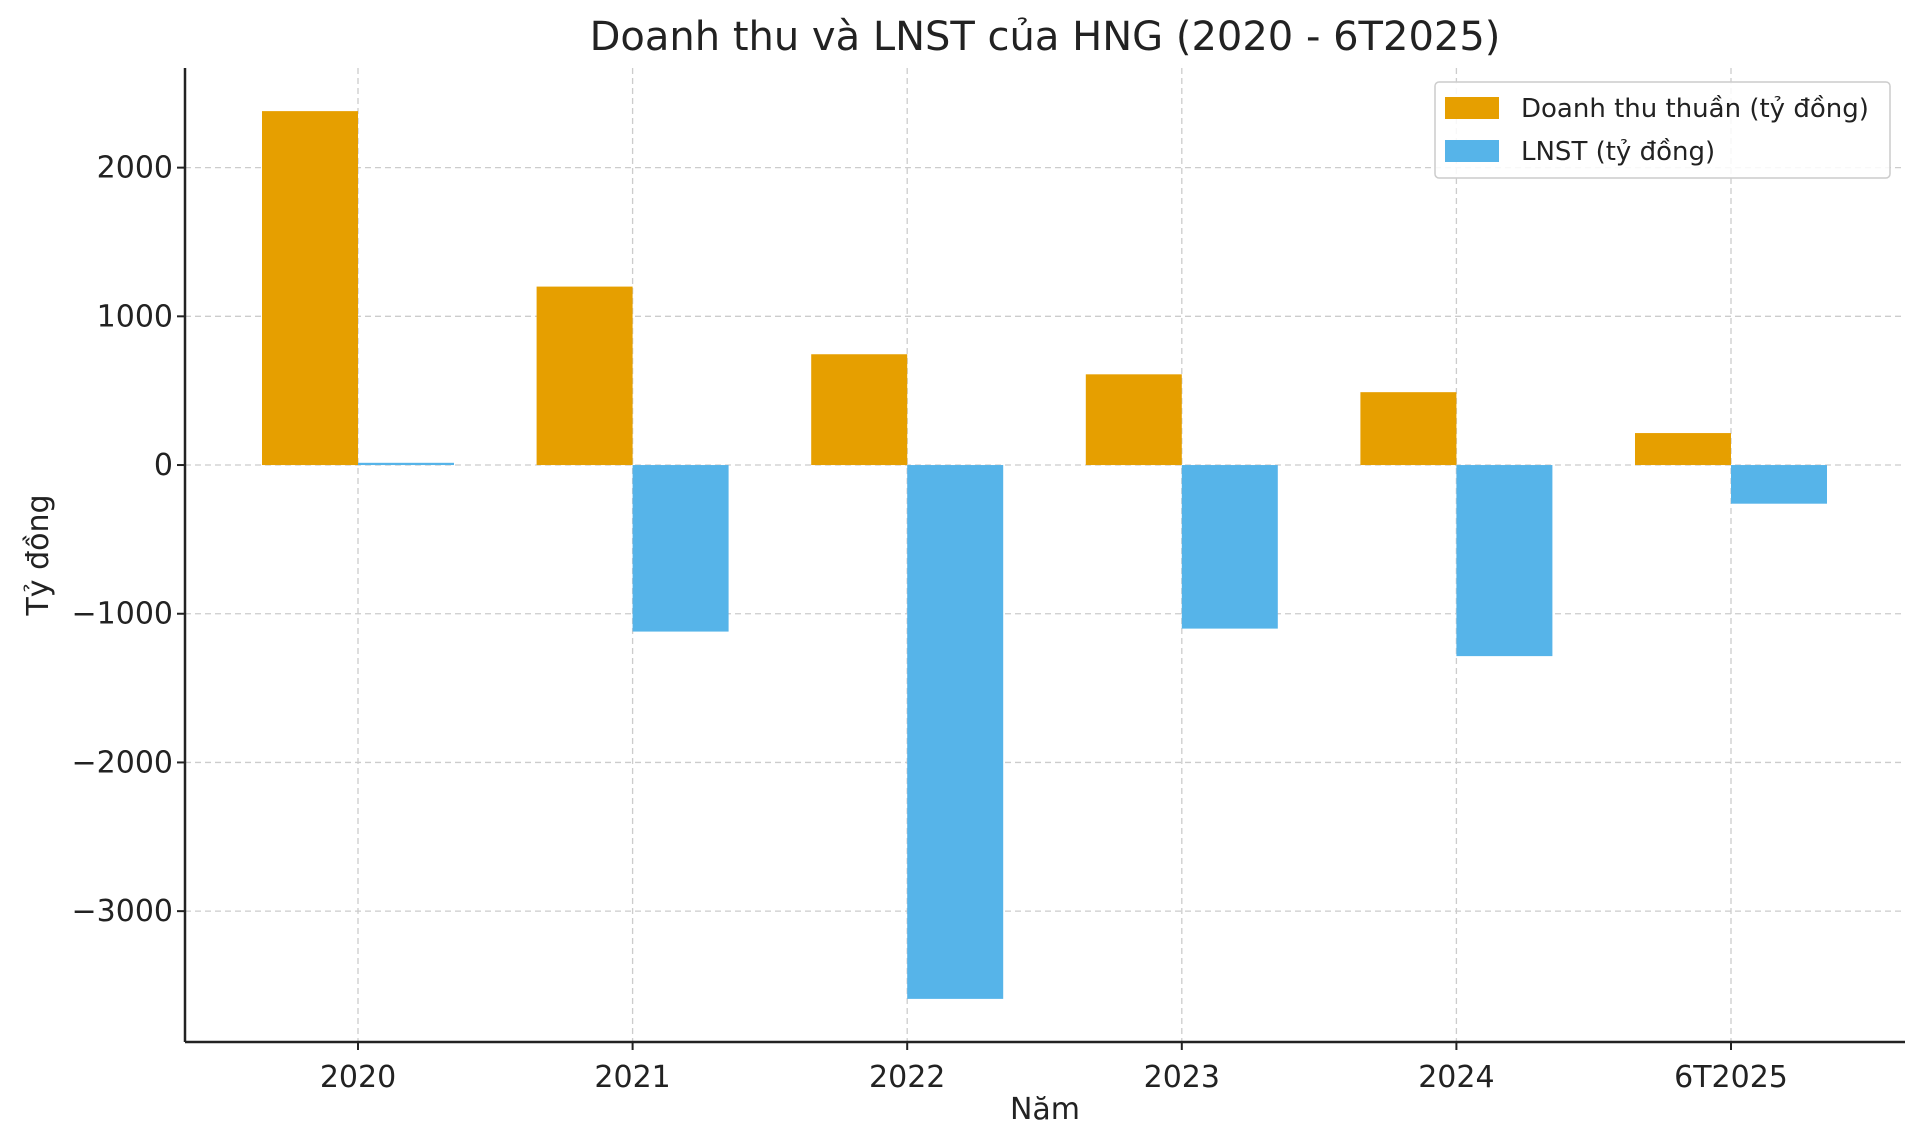 This screenshot has width=1920, height=1144. What do you see at coordinates (584, 376) in the screenshot?
I see `bar-revenue-2021` at bounding box center [584, 376].